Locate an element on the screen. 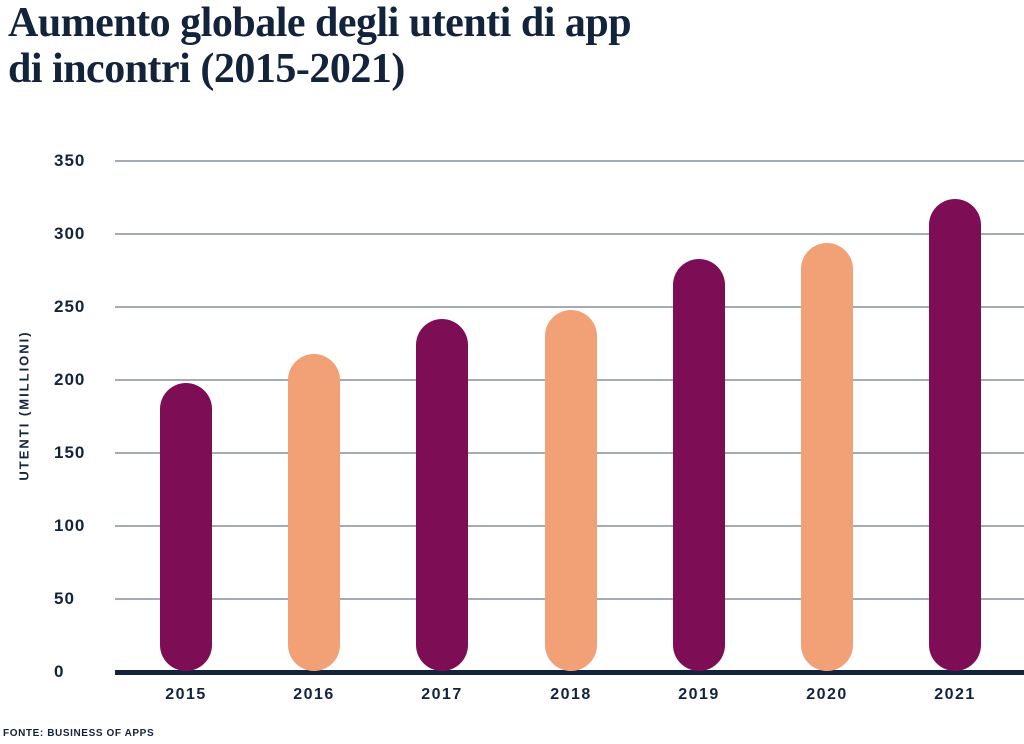 The image size is (1024, 744). chart-title-line-2: di incontri (2015-2021) is located at coordinates (206, 69).